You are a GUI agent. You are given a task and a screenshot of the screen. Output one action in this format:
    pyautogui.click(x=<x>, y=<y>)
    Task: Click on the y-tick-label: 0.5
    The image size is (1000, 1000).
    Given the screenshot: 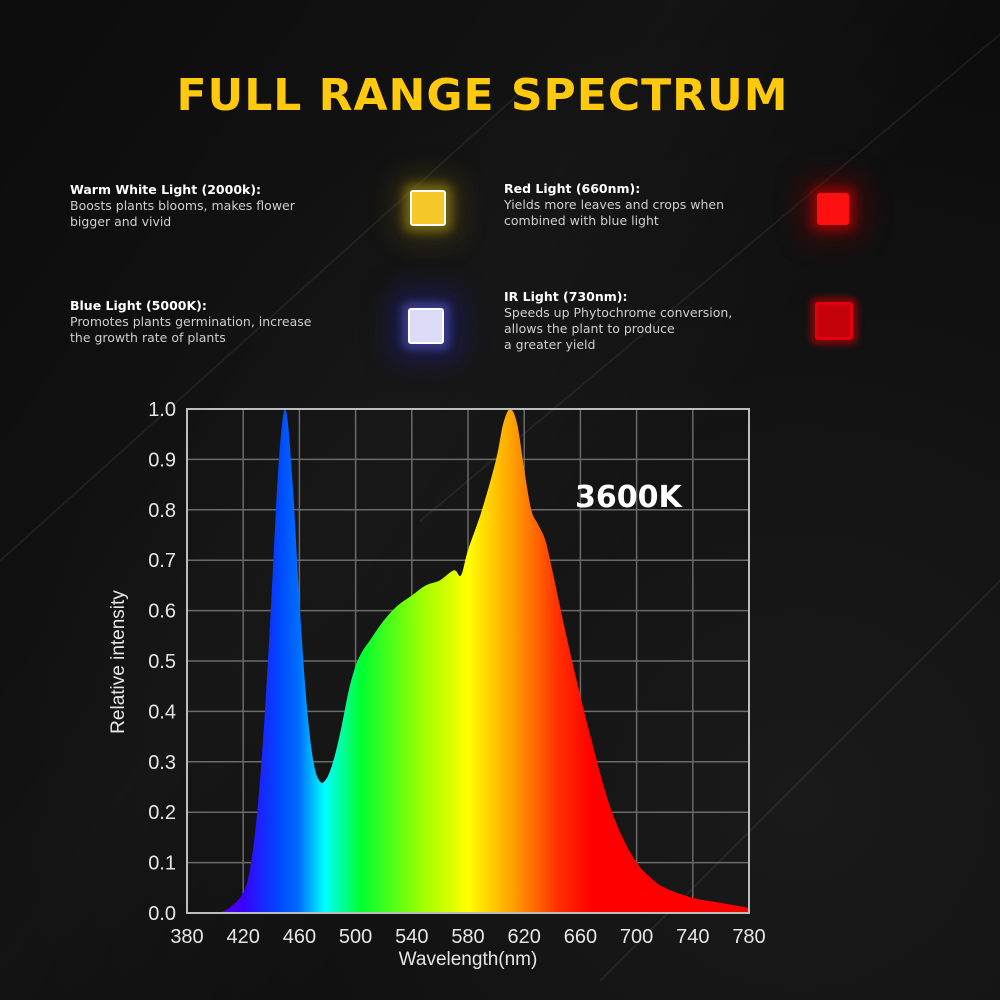 What is the action you would take?
    pyautogui.click(x=162, y=662)
    